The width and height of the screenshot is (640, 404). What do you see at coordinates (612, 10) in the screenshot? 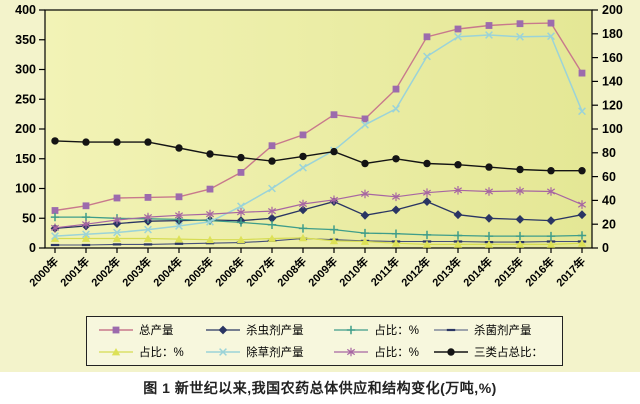
I see `right-axis-tick: 200` at bounding box center [612, 10].